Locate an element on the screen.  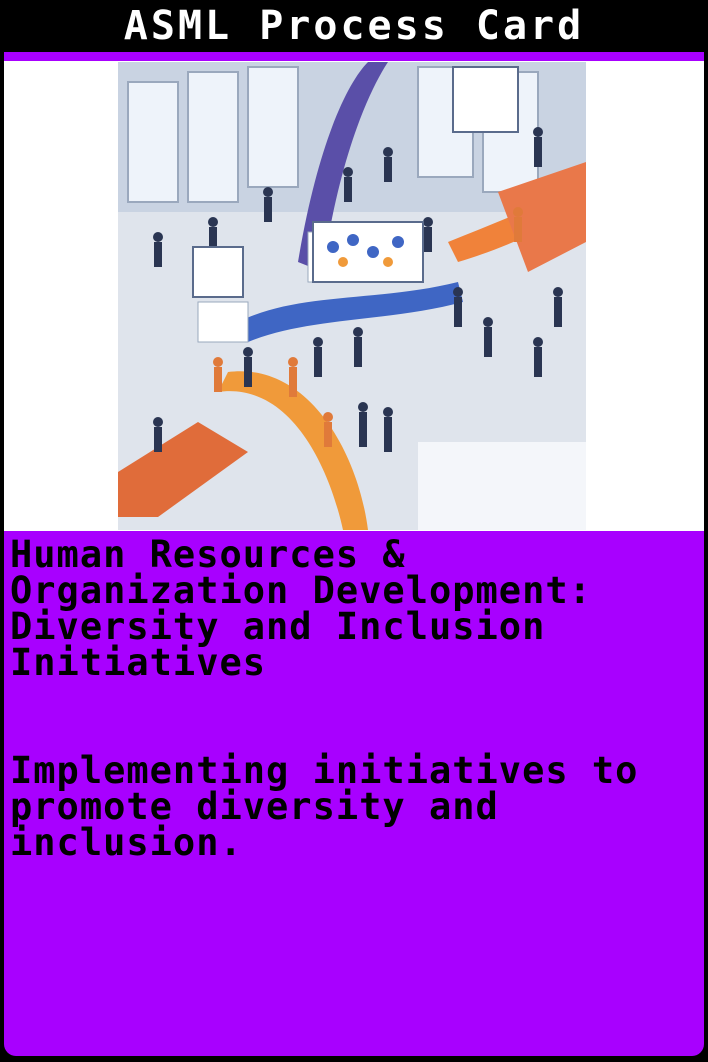
card-title: ASML Process Card is located at coordinates (354, 26).